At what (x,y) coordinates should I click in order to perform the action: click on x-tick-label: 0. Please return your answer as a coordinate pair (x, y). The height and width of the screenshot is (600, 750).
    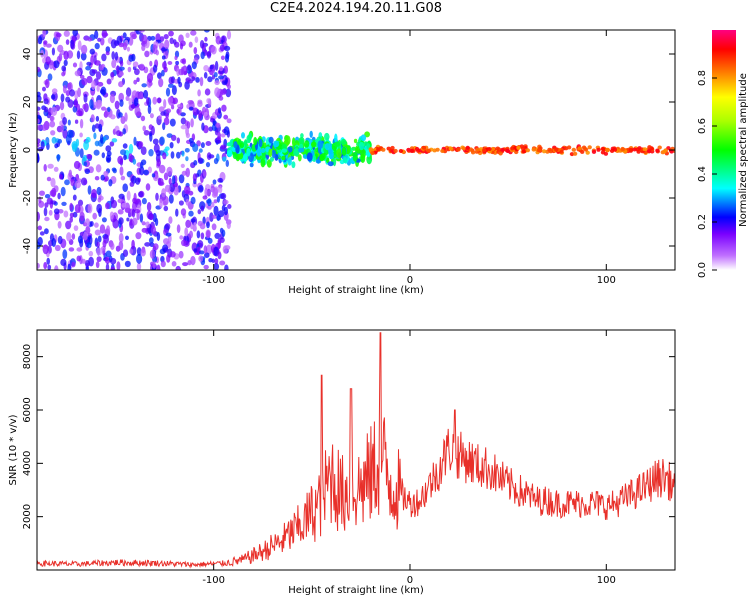
    Looking at the image, I should click on (410, 580).